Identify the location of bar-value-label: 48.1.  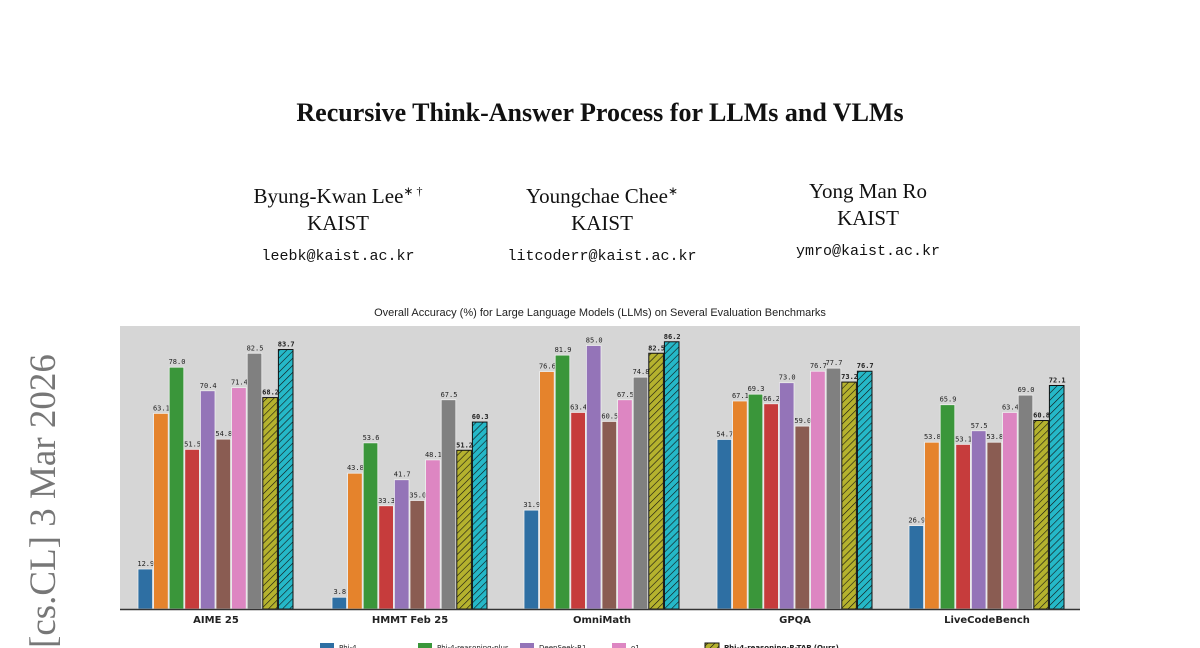
(433, 455).